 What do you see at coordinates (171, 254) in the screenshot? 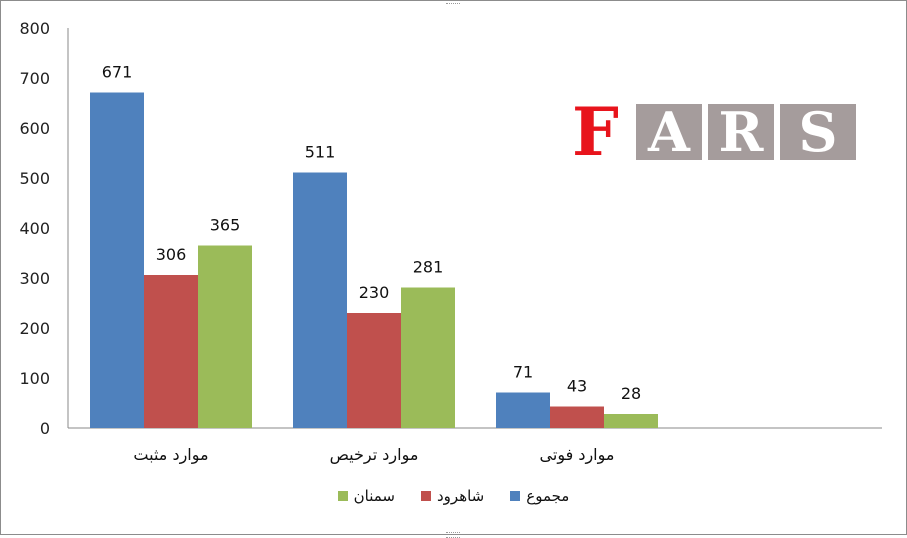
I see `data-label: 306` at bounding box center [171, 254].